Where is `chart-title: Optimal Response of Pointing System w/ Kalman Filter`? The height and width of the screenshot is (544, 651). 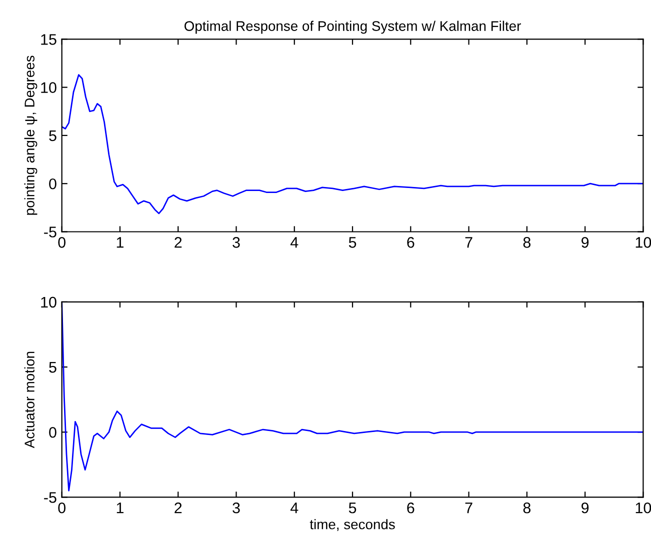
chart-title: Optimal Response of Pointing System w/ Kalman Filter is located at coordinates (352, 27).